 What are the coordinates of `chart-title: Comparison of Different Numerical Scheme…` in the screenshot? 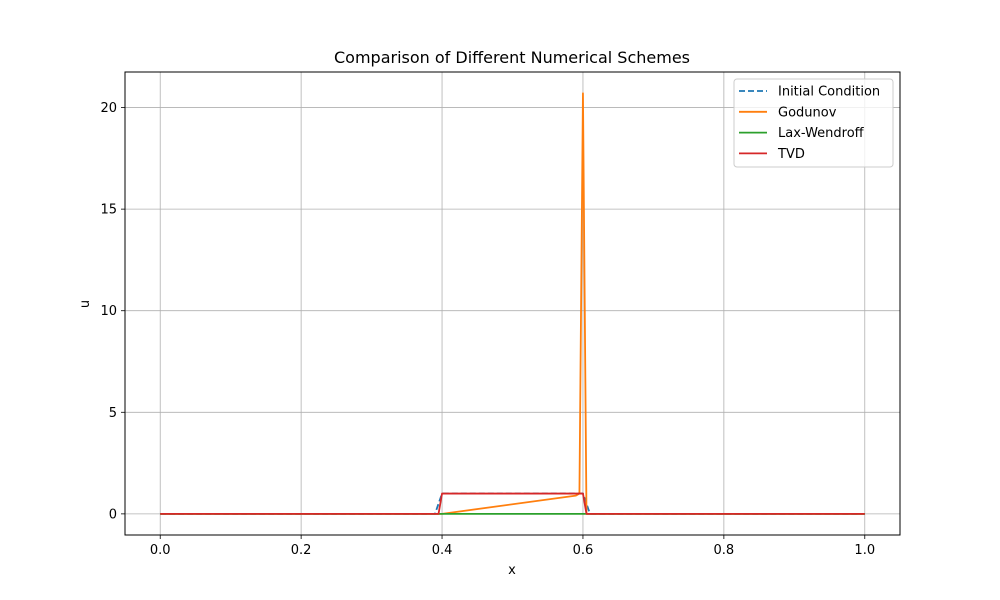 It's located at (512, 57).